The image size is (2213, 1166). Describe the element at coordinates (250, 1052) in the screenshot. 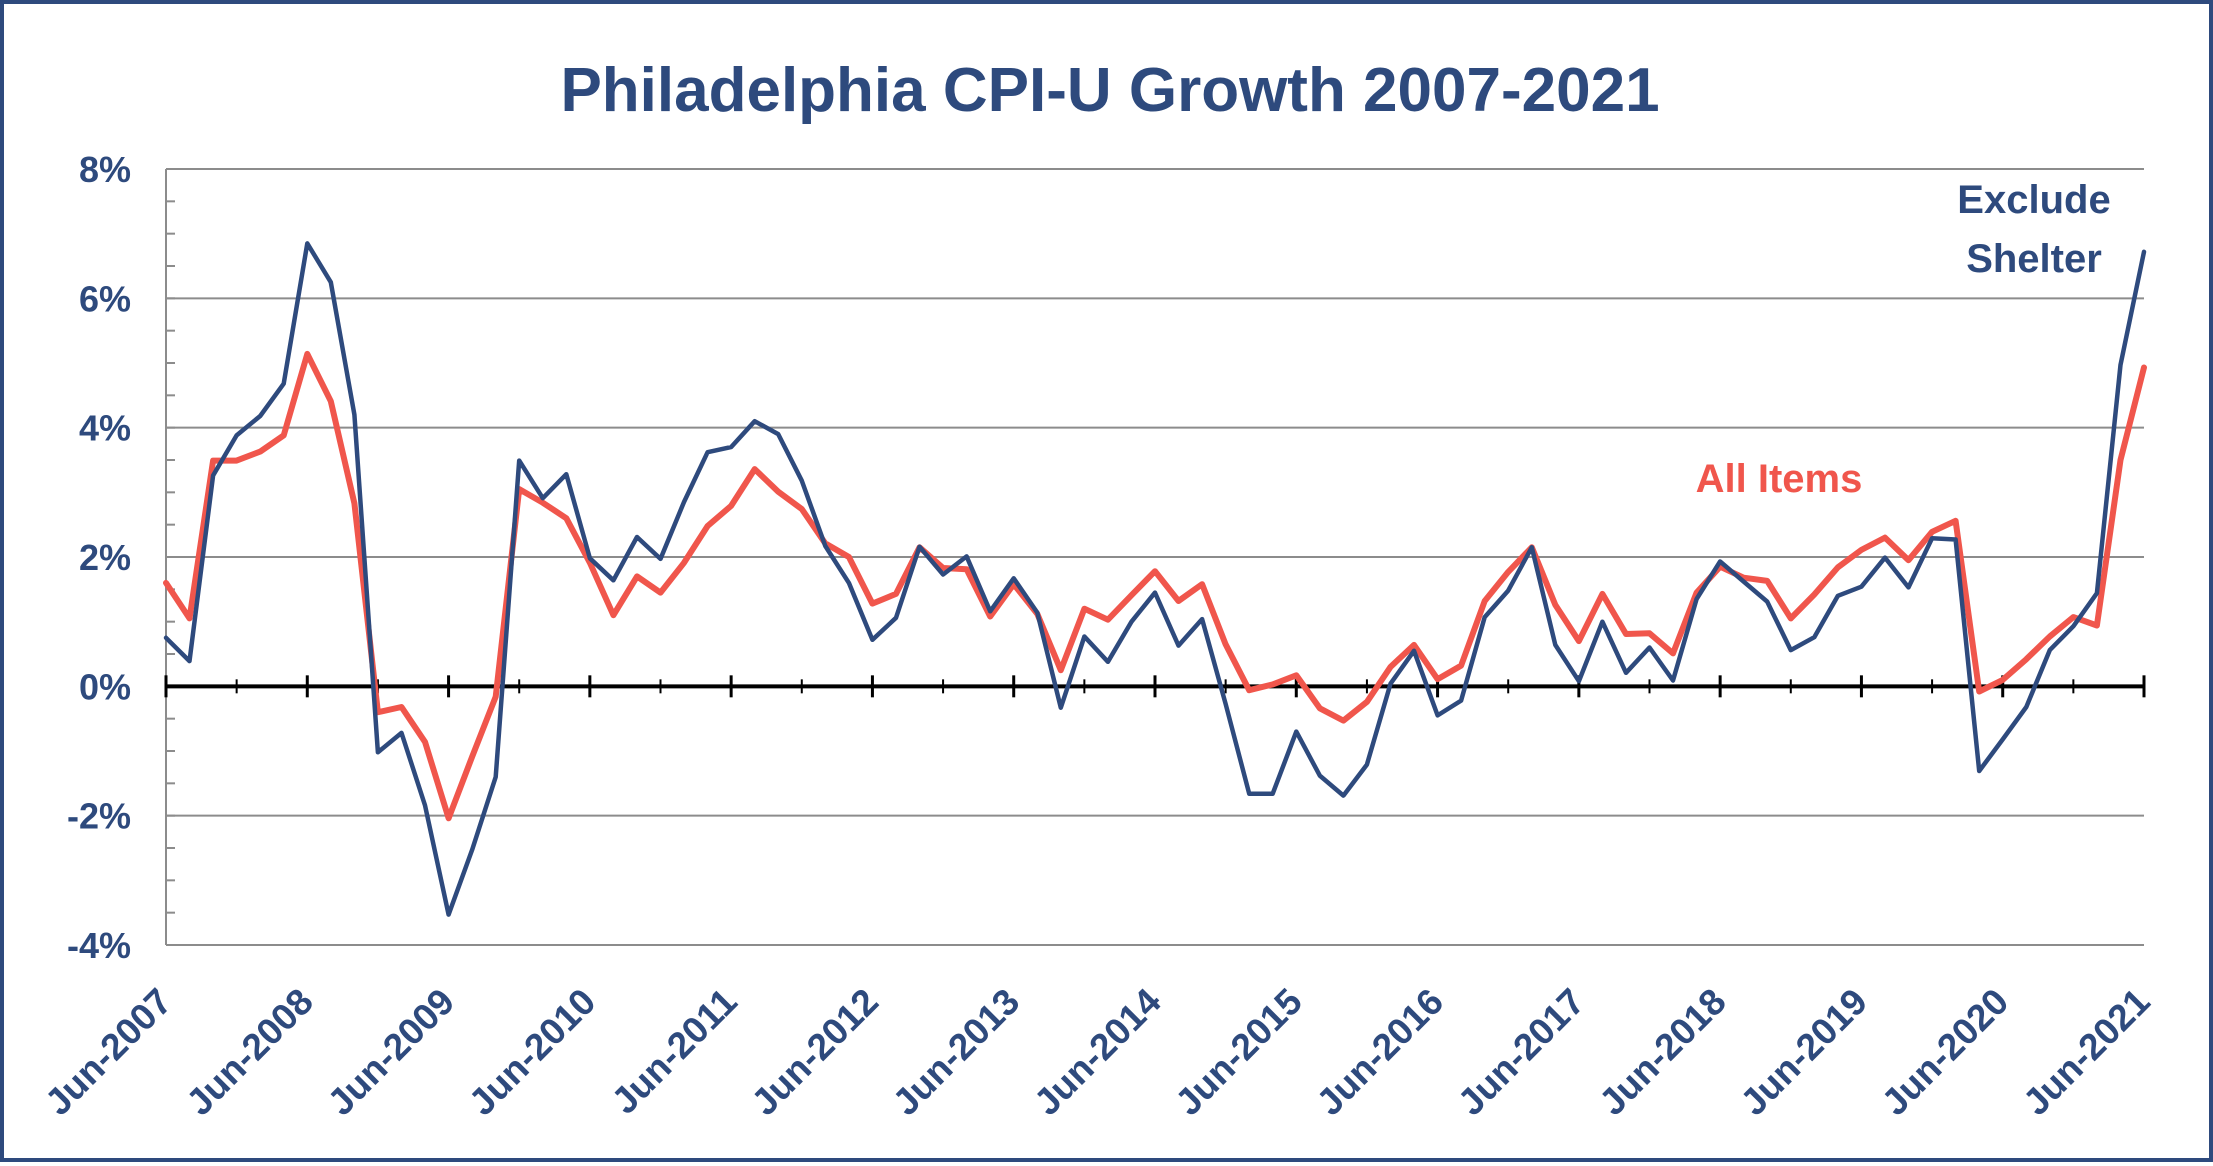

I see `x-tick-label: Jun-2008` at that location.